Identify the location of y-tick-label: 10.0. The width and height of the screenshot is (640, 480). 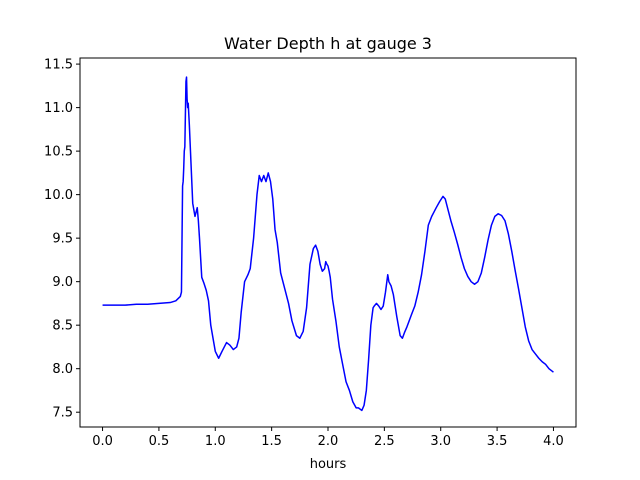
(58, 195).